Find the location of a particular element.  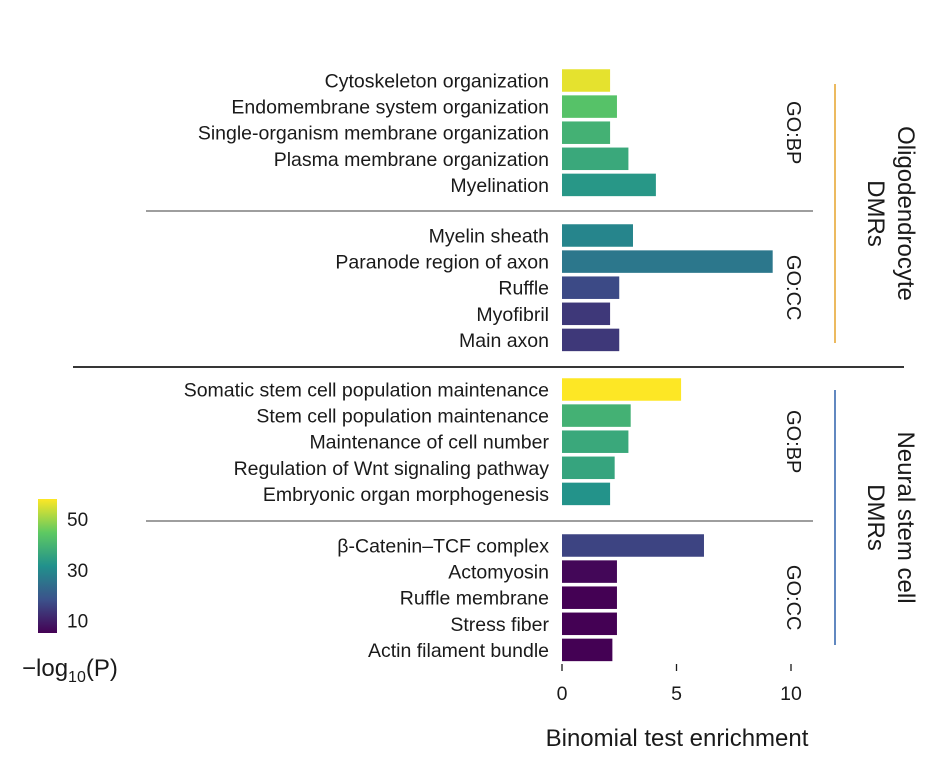

term-label: Embryonic organ morphogenesis is located at coordinates (406, 495).